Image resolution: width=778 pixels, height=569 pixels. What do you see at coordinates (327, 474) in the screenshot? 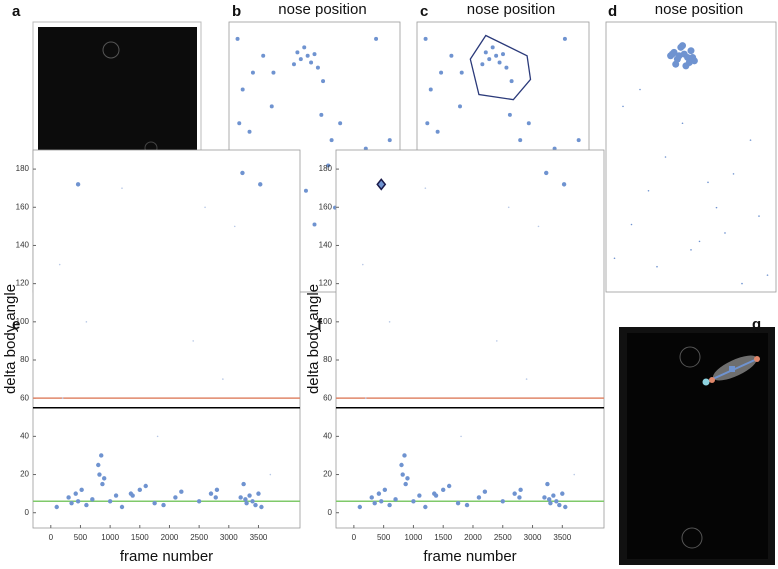
I see `y-tick-label: 20` at bounding box center [327, 474].